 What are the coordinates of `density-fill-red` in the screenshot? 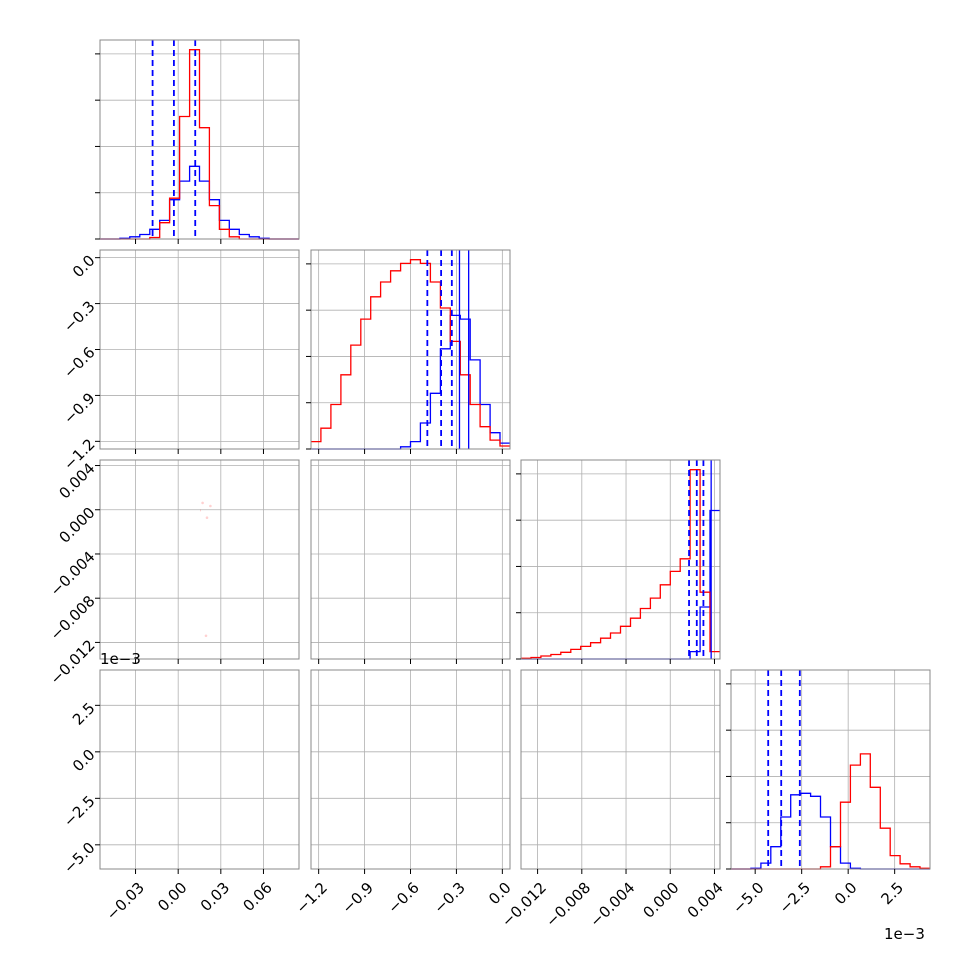 It's located at (631, 755).